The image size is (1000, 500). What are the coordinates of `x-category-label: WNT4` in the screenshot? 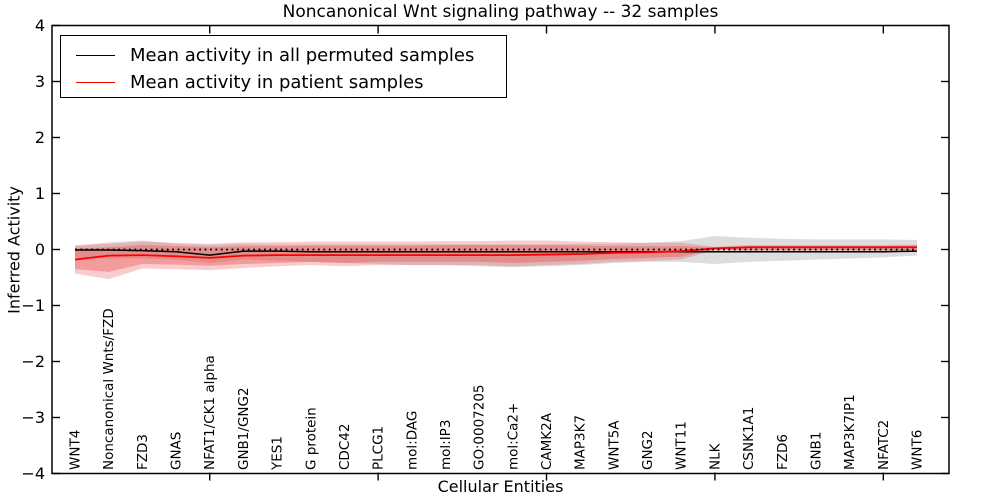 It's located at (76, 450).